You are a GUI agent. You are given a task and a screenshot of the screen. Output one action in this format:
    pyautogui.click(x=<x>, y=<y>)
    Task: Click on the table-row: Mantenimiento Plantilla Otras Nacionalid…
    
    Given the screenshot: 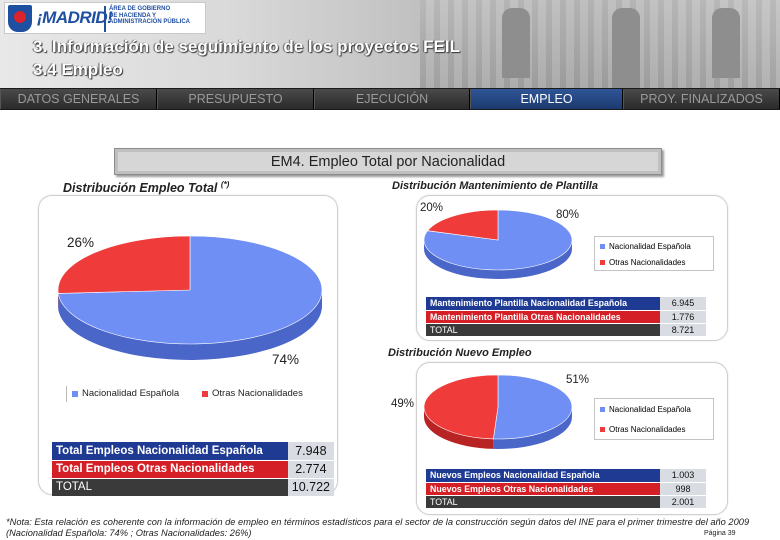 What is the action you would take?
    pyautogui.click(x=566, y=317)
    